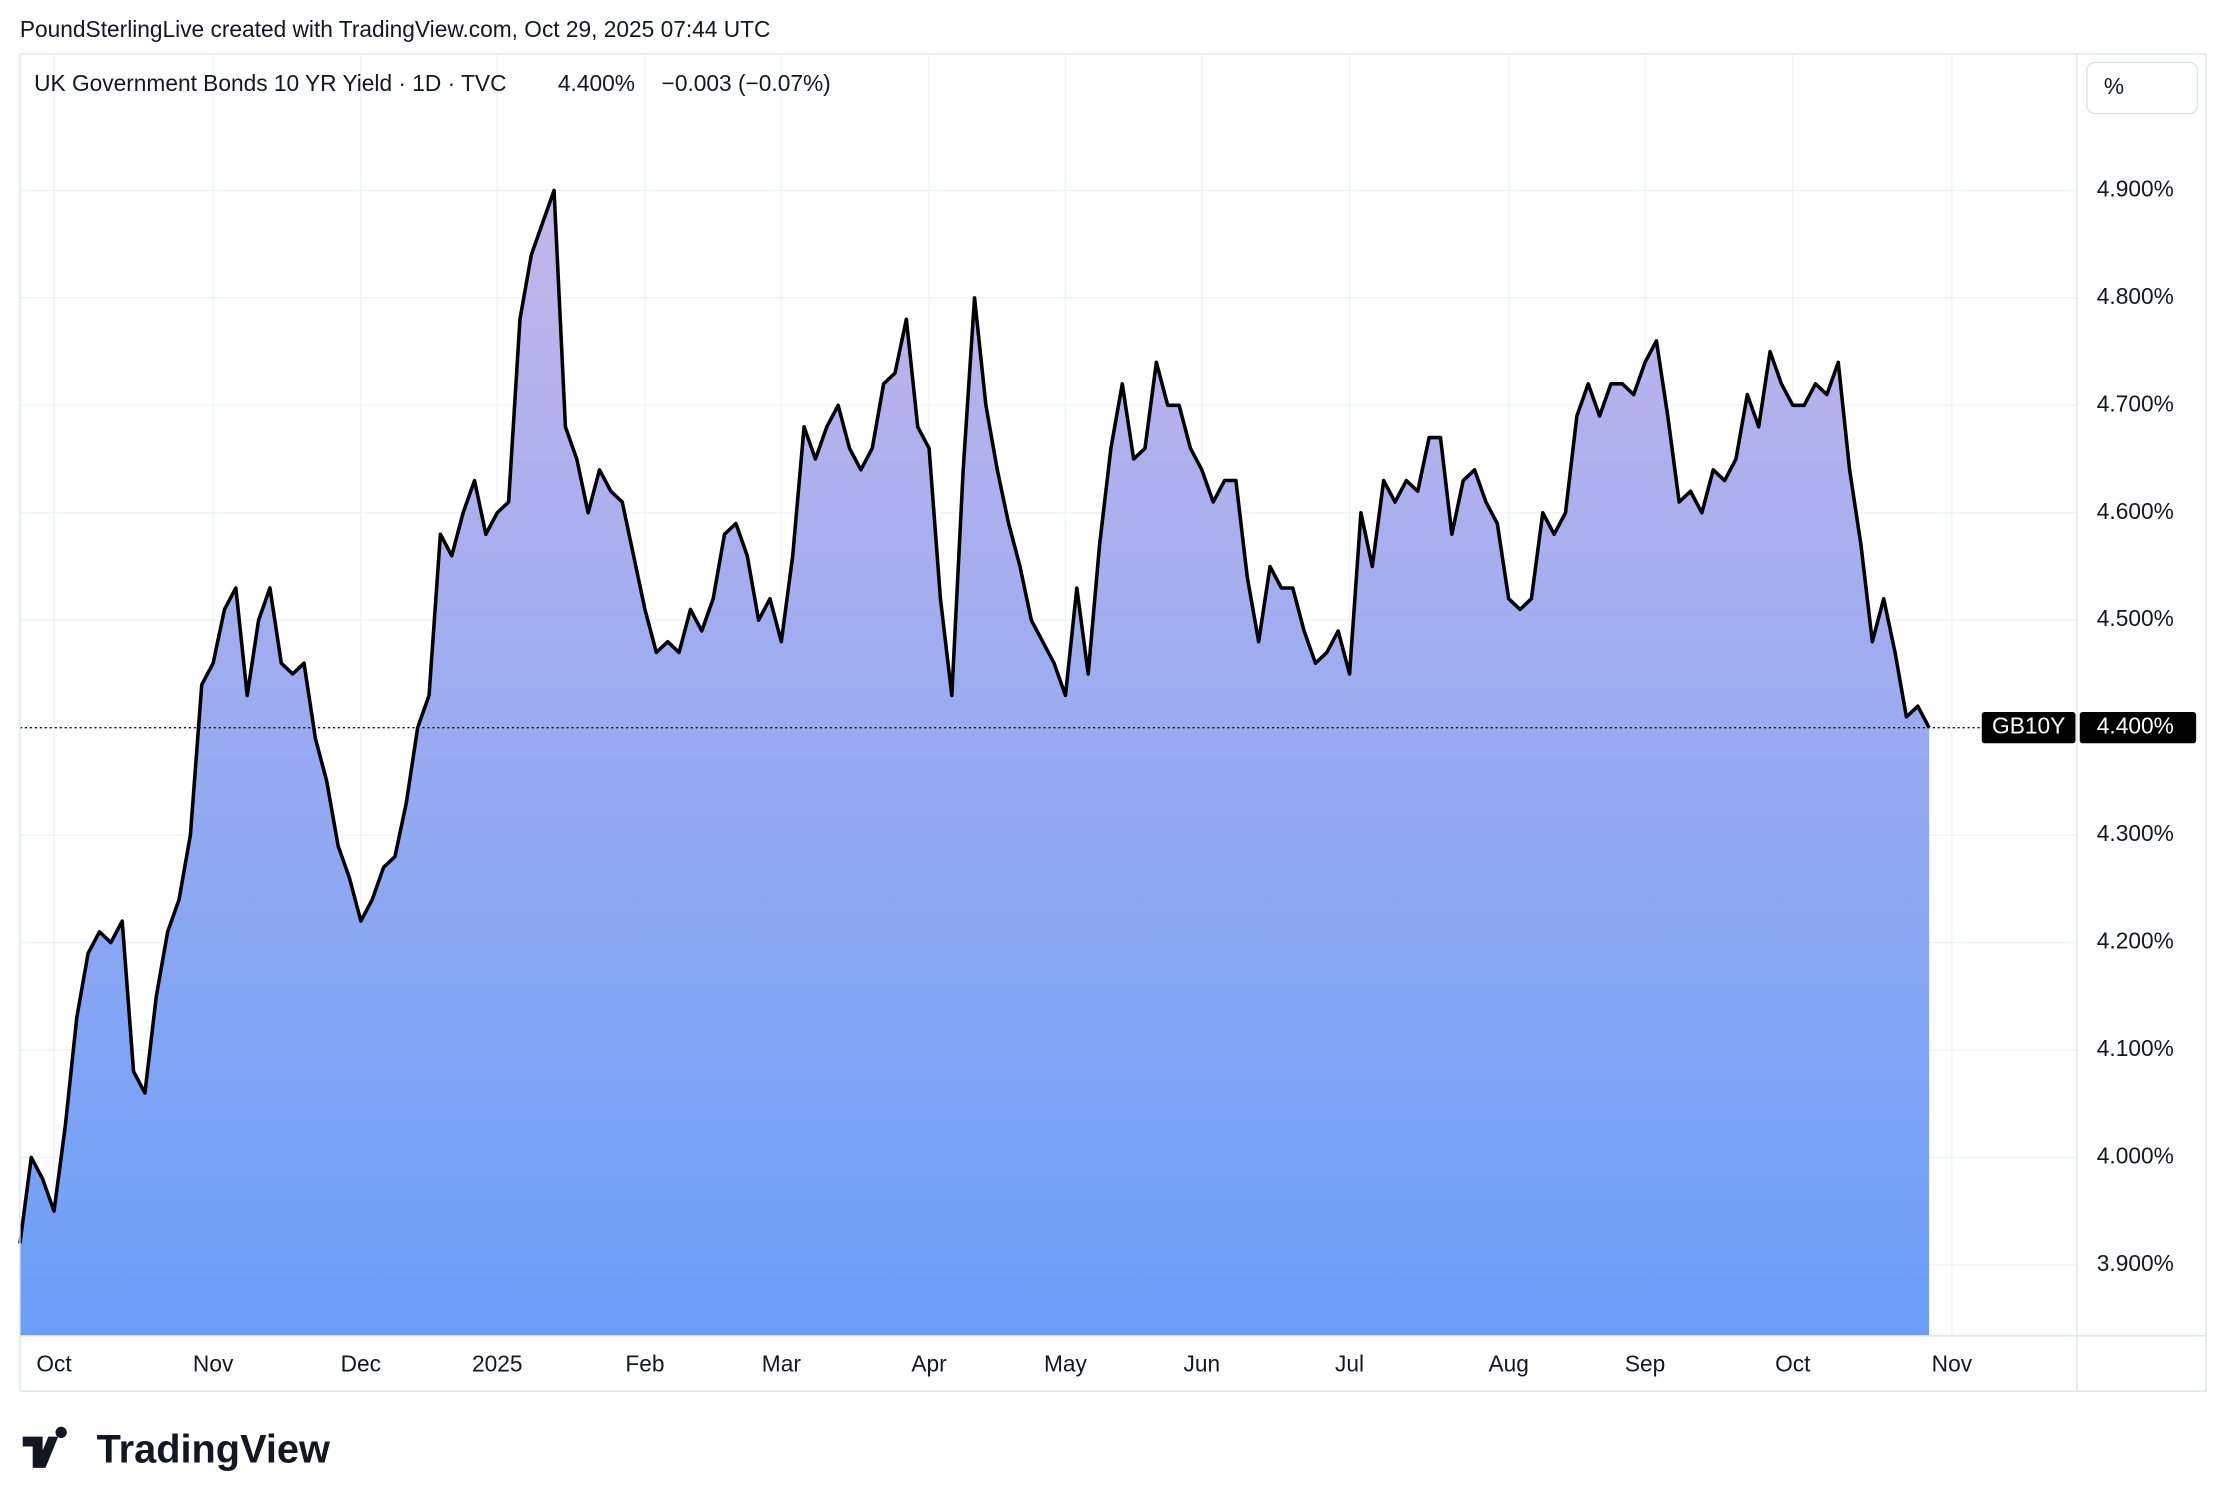 The width and height of the screenshot is (2226, 1512). What do you see at coordinates (213, 1450) in the screenshot?
I see `logo-text: TradingView` at bounding box center [213, 1450].